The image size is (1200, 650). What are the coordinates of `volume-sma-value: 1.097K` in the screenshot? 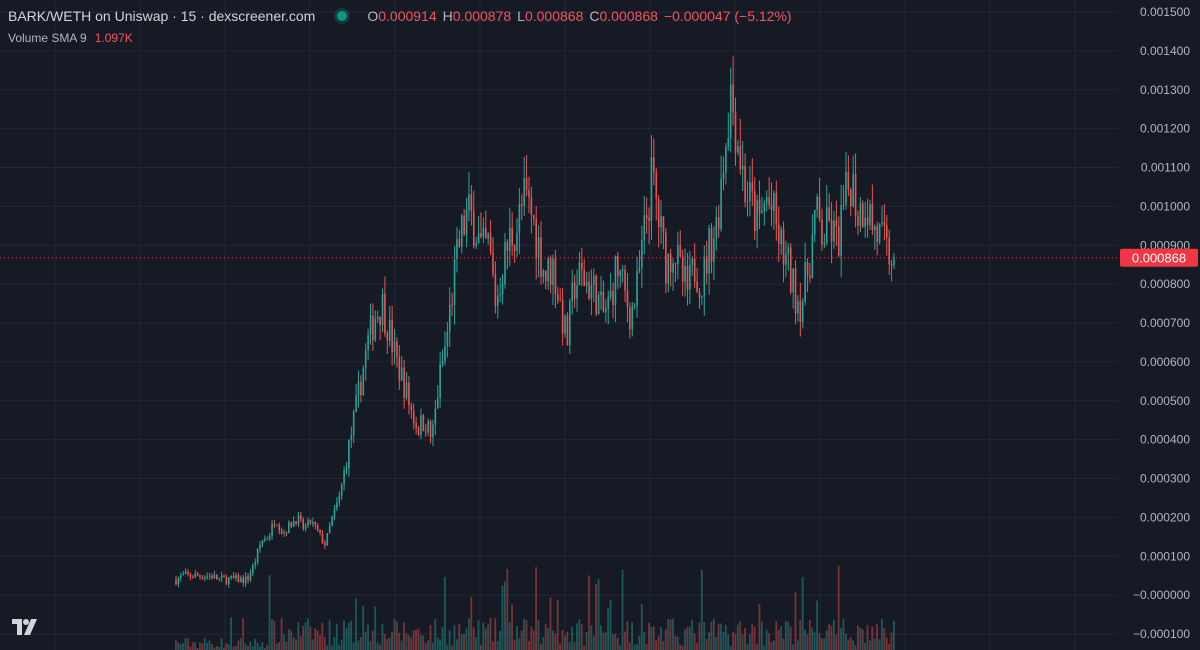 It's located at (113, 38).